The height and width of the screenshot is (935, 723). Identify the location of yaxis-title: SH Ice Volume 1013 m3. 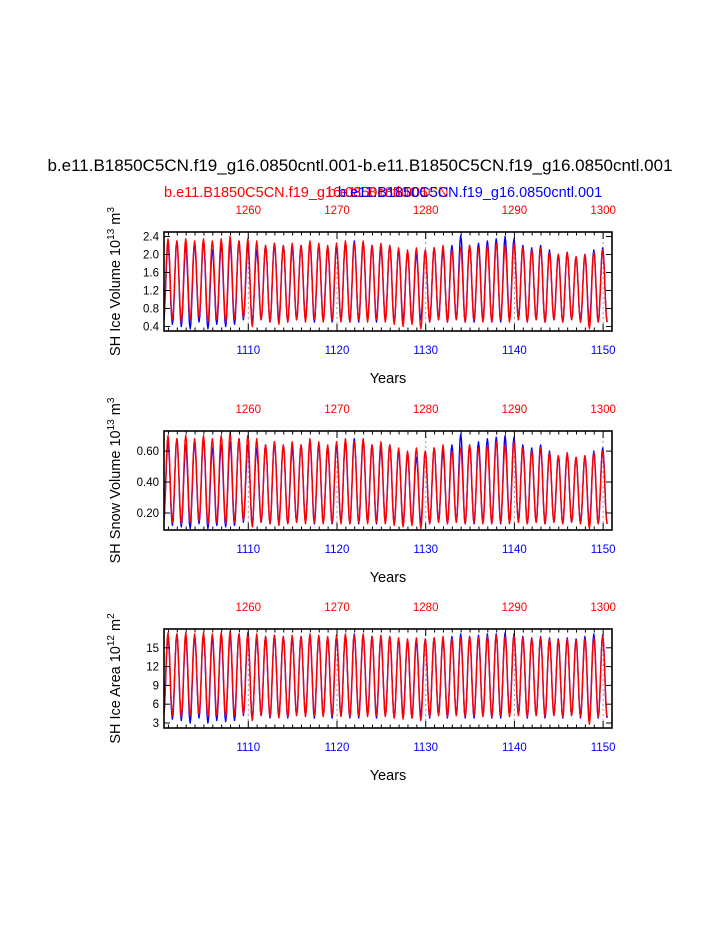
(115, 281).